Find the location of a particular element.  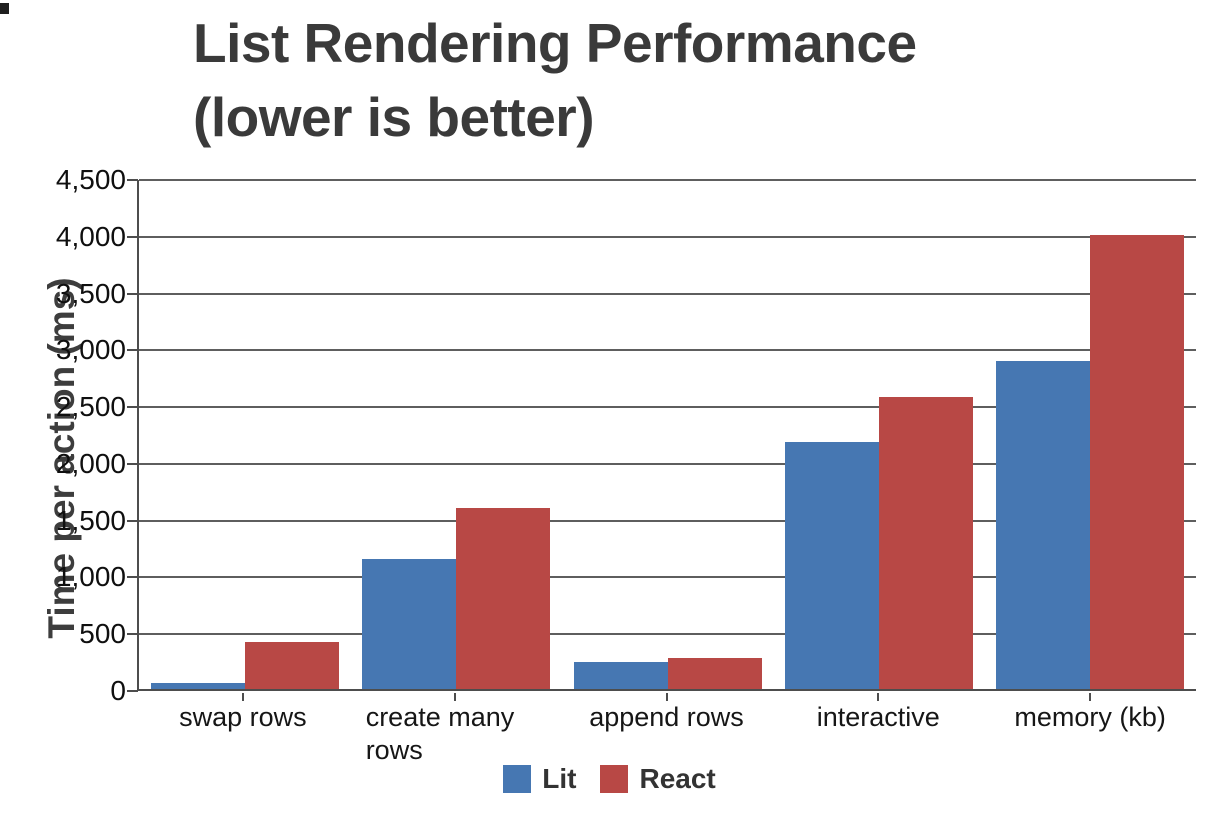

y-tick-label-4500: 4,500 is located at coordinates (90, 179).